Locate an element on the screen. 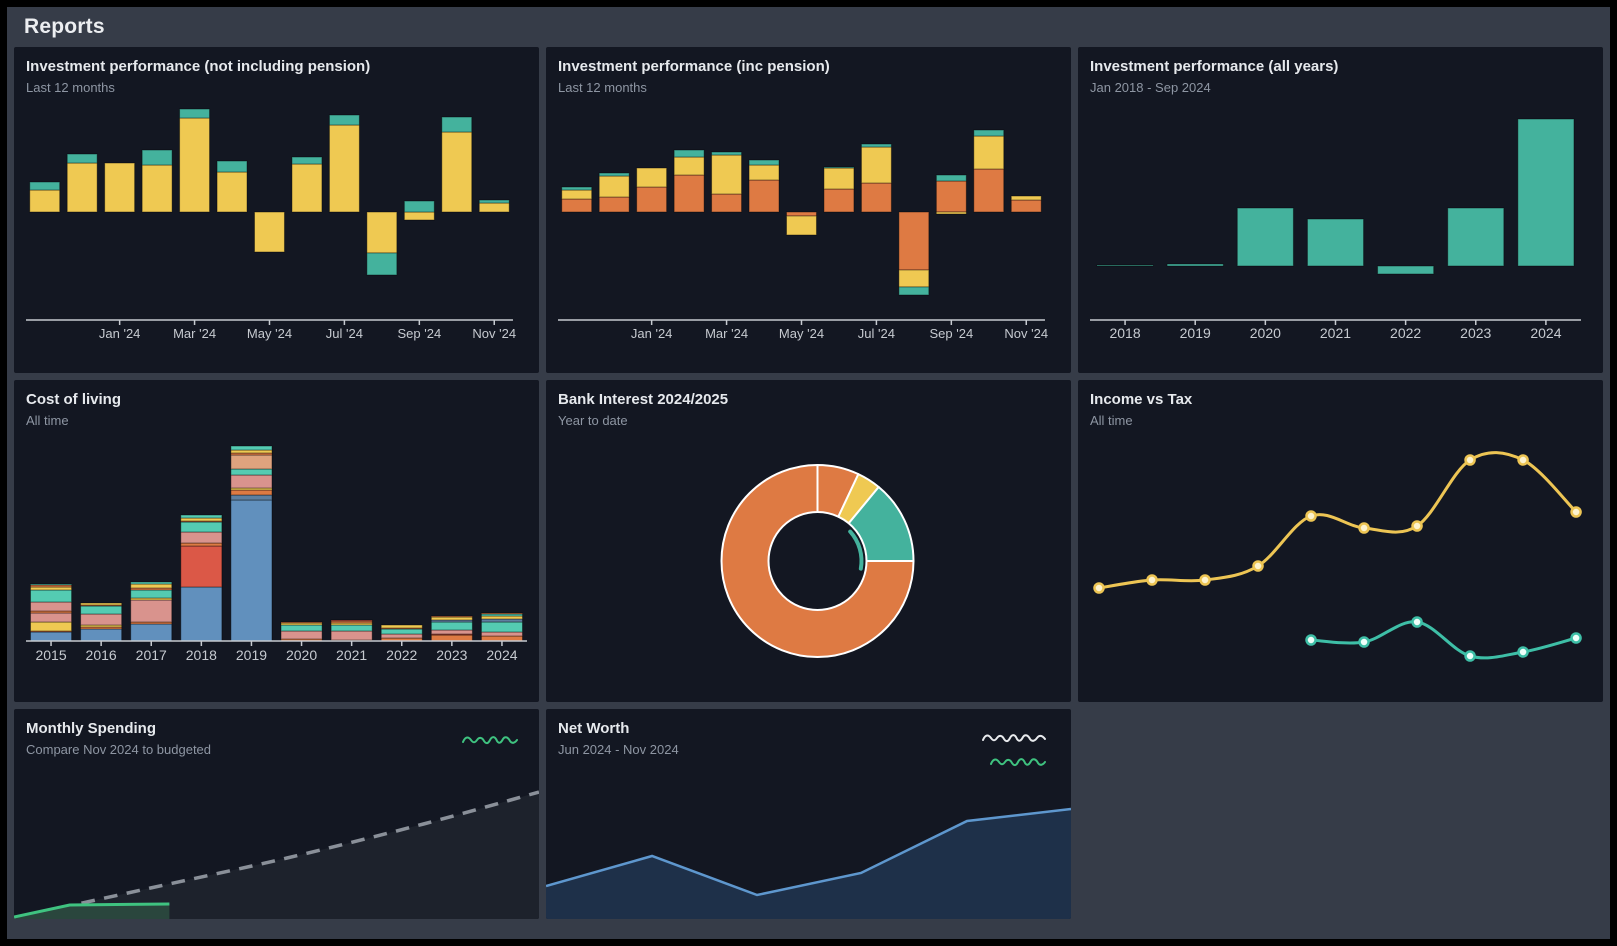 Image resolution: width=1617 pixels, height=946 pixels. line-chart-income-vs-tax is located at coordinates (1340, 564).